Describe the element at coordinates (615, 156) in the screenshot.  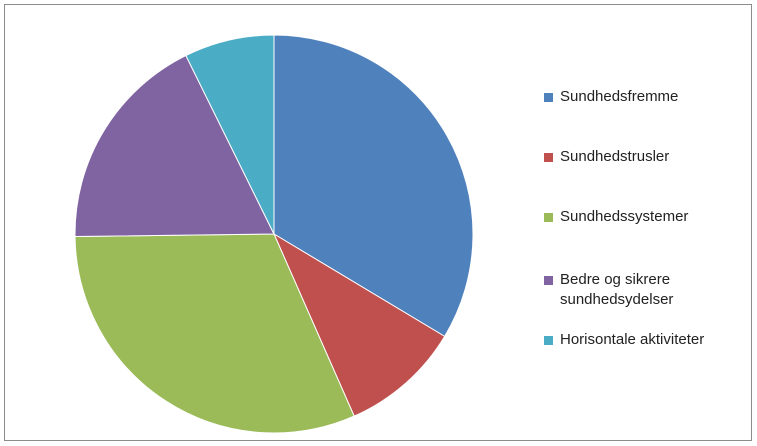
I see `legend-label: Sundhedstrusler` at that location.